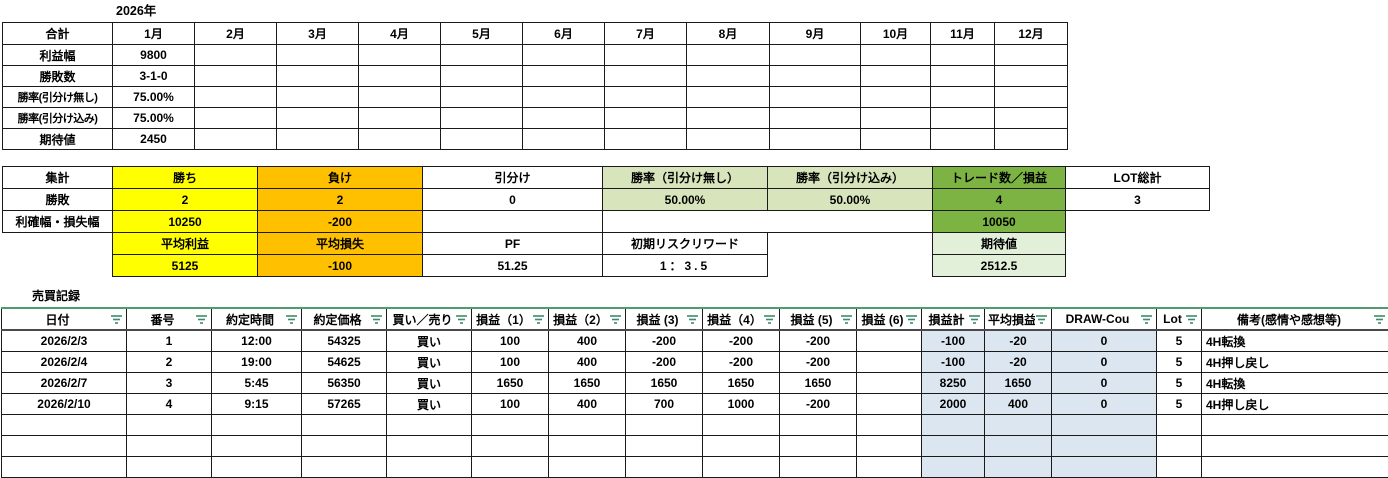  Describe the element at coordinates (257, 362) in the screenshot. I see `trade-cell-time: 19:00` at that location.